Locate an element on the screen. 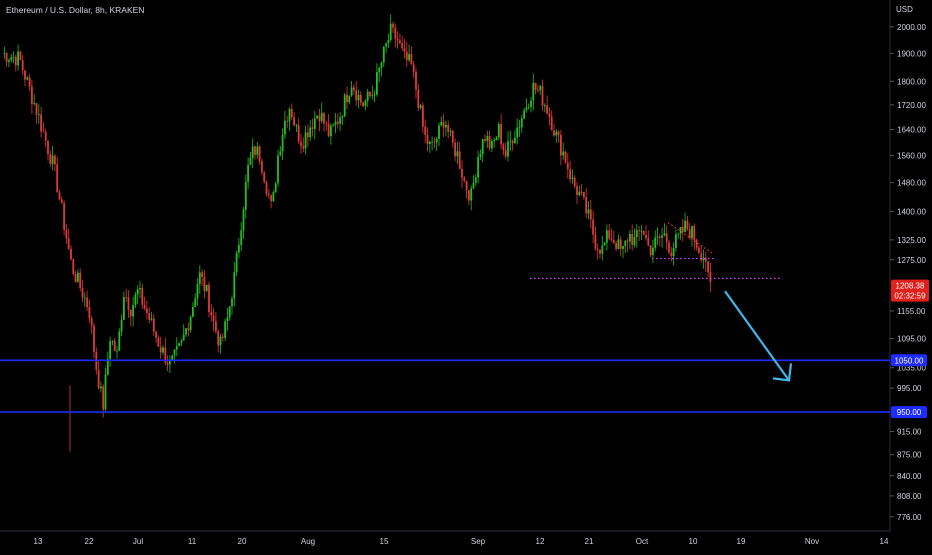 This screenshot has height=555, width=932. y-tick-label: 915.00 is located at coordinates (909, 432).